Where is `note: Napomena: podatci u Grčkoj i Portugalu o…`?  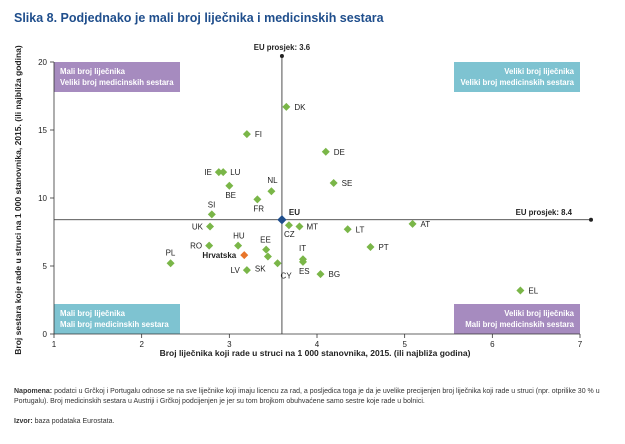 note: Napomena: podatci u Grčkoj i Portugalu o… is located at coordinates (314, 397).